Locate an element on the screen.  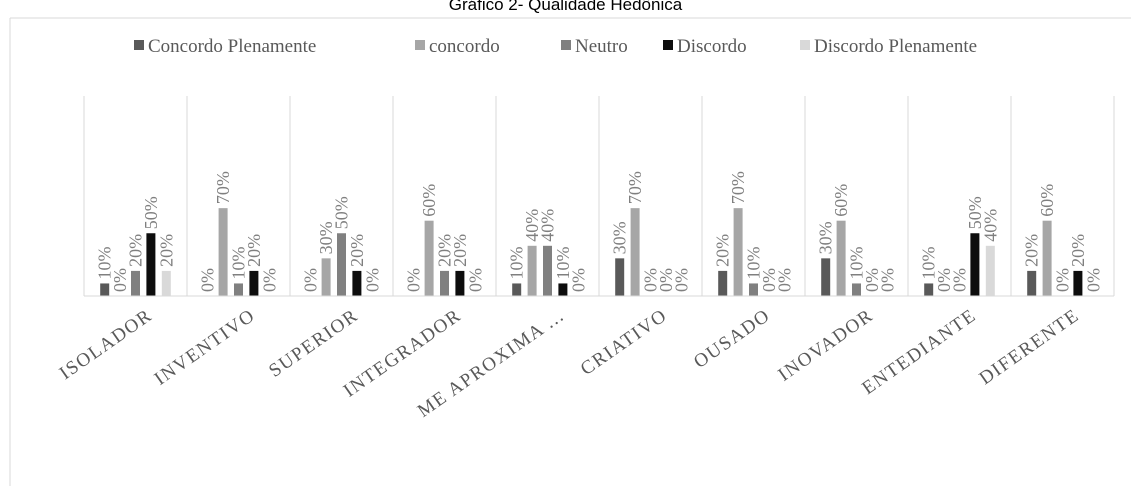
legend-label: Discordo Plenamente is located at coordinates (895, 46).